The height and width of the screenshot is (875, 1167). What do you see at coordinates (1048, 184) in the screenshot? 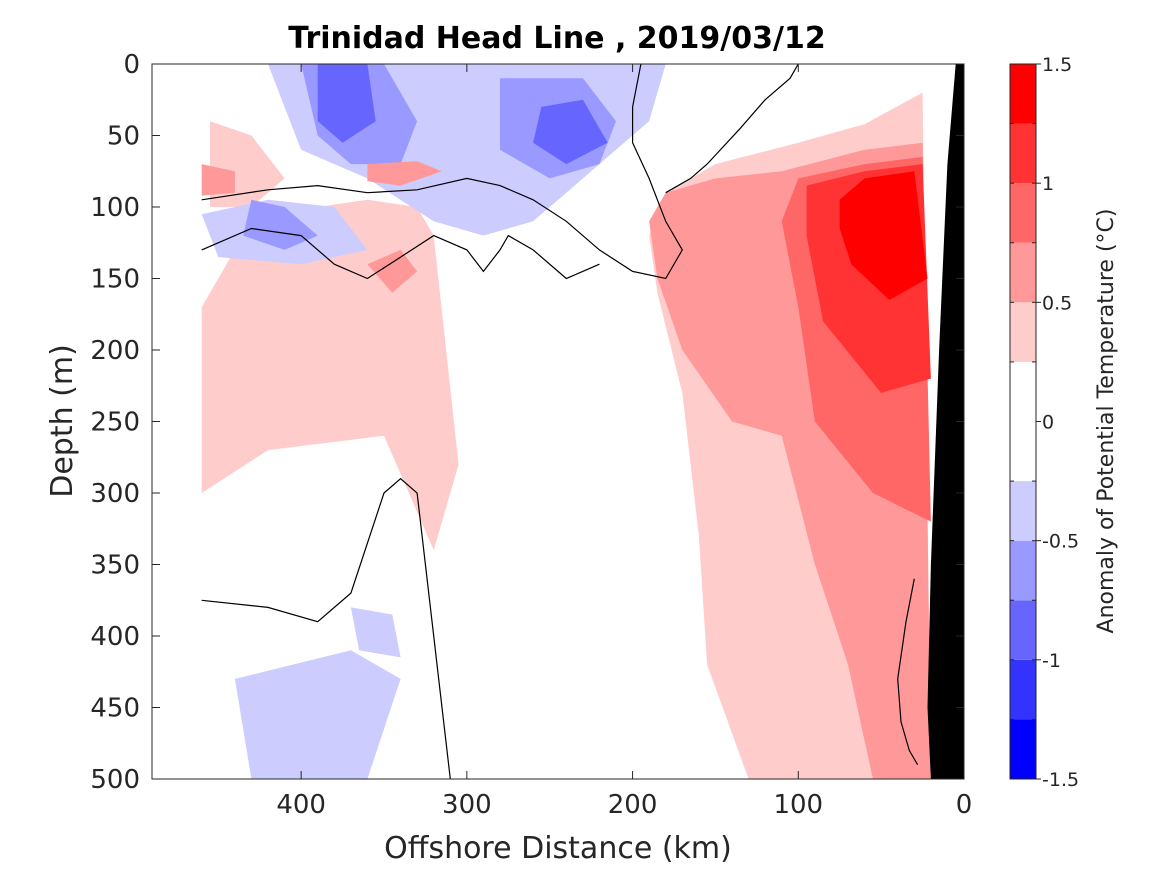
I see `colorbar-tick-label: 1` at bounding box center [1048, 184].